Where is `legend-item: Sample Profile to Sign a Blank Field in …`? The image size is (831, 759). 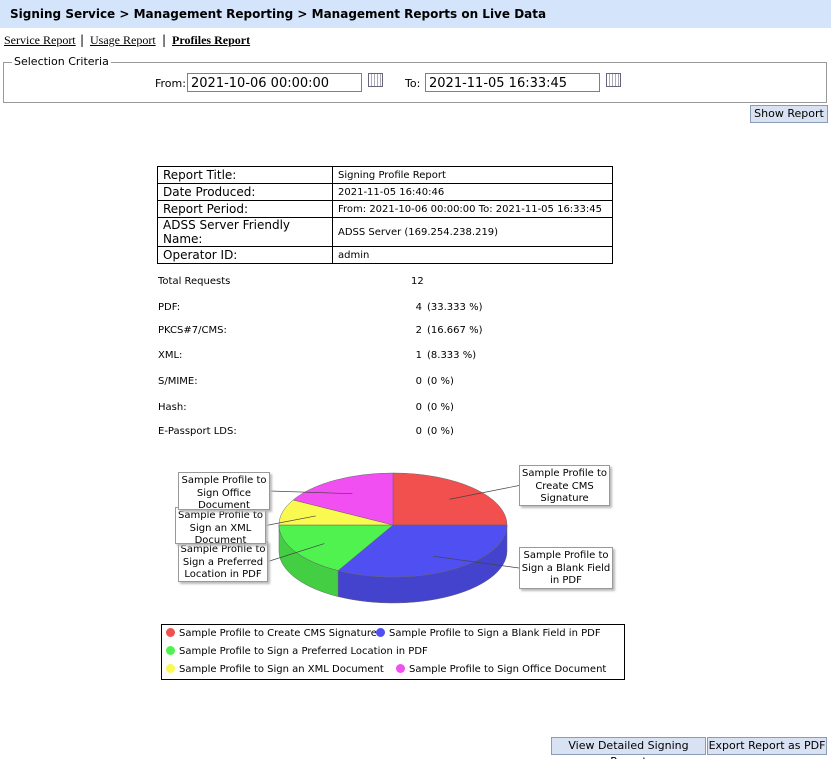
legend-item: Sample Profile to Sign a Blank Field in … is located at coordinates (488, 633).